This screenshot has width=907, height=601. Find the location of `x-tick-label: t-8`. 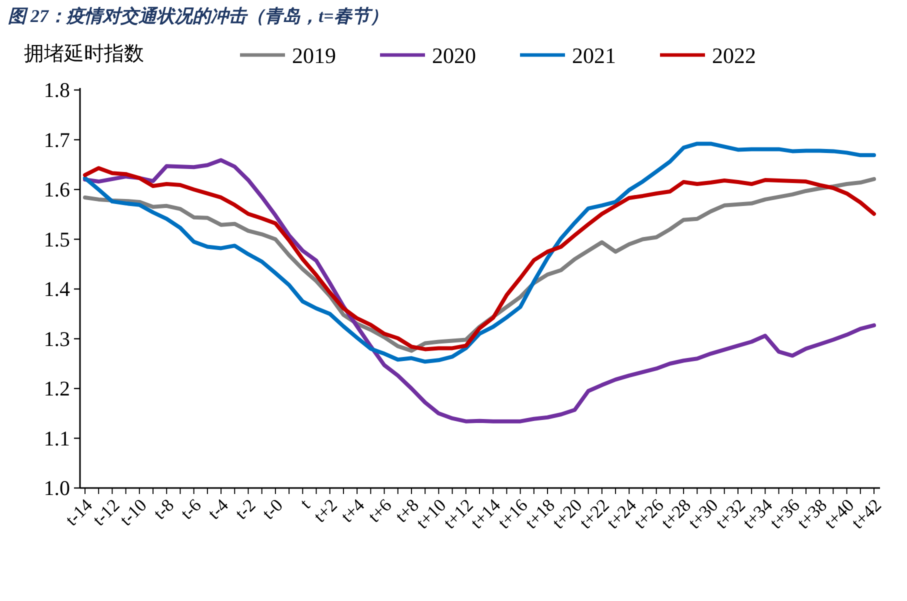

x-tick-label: t-8 is located at coordinates (163, 509).